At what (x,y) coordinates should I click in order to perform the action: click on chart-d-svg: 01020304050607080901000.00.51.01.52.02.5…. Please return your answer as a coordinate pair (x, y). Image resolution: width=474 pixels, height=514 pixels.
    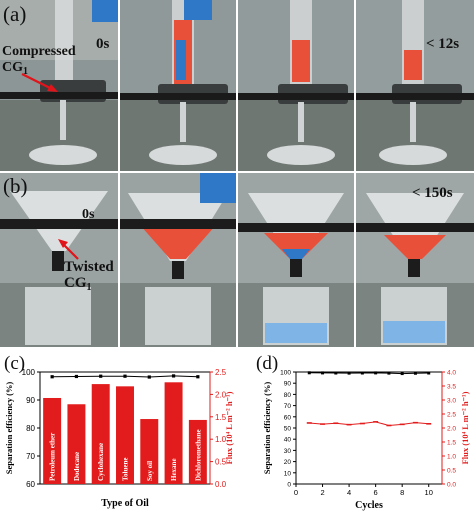
    Looking at the image, I should click on (366, 441).